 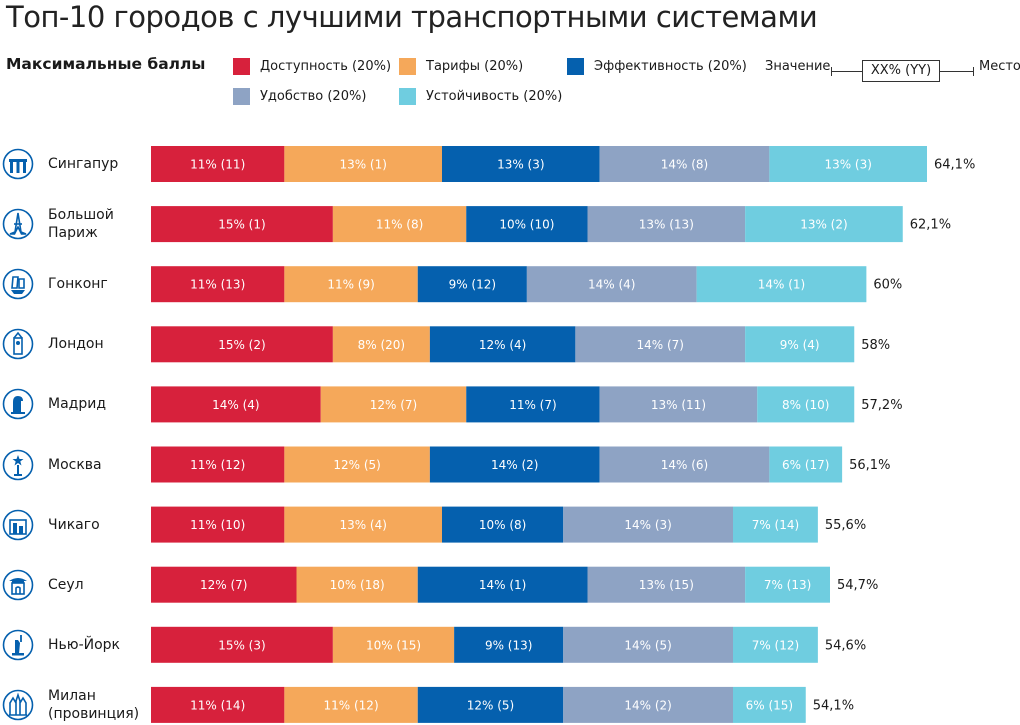 I want to click on data-label: 13% (1), so click(x=362, y=165).